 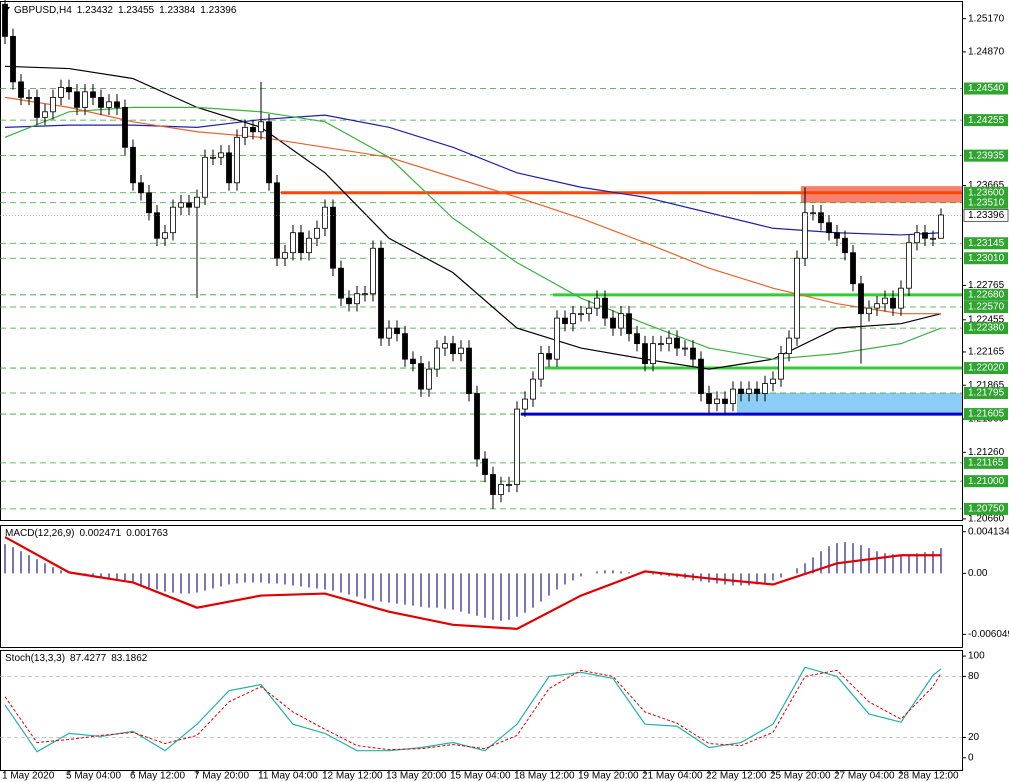 I want to click on x-tick-label: 11 May 04:00, so click(x=288, y=776).